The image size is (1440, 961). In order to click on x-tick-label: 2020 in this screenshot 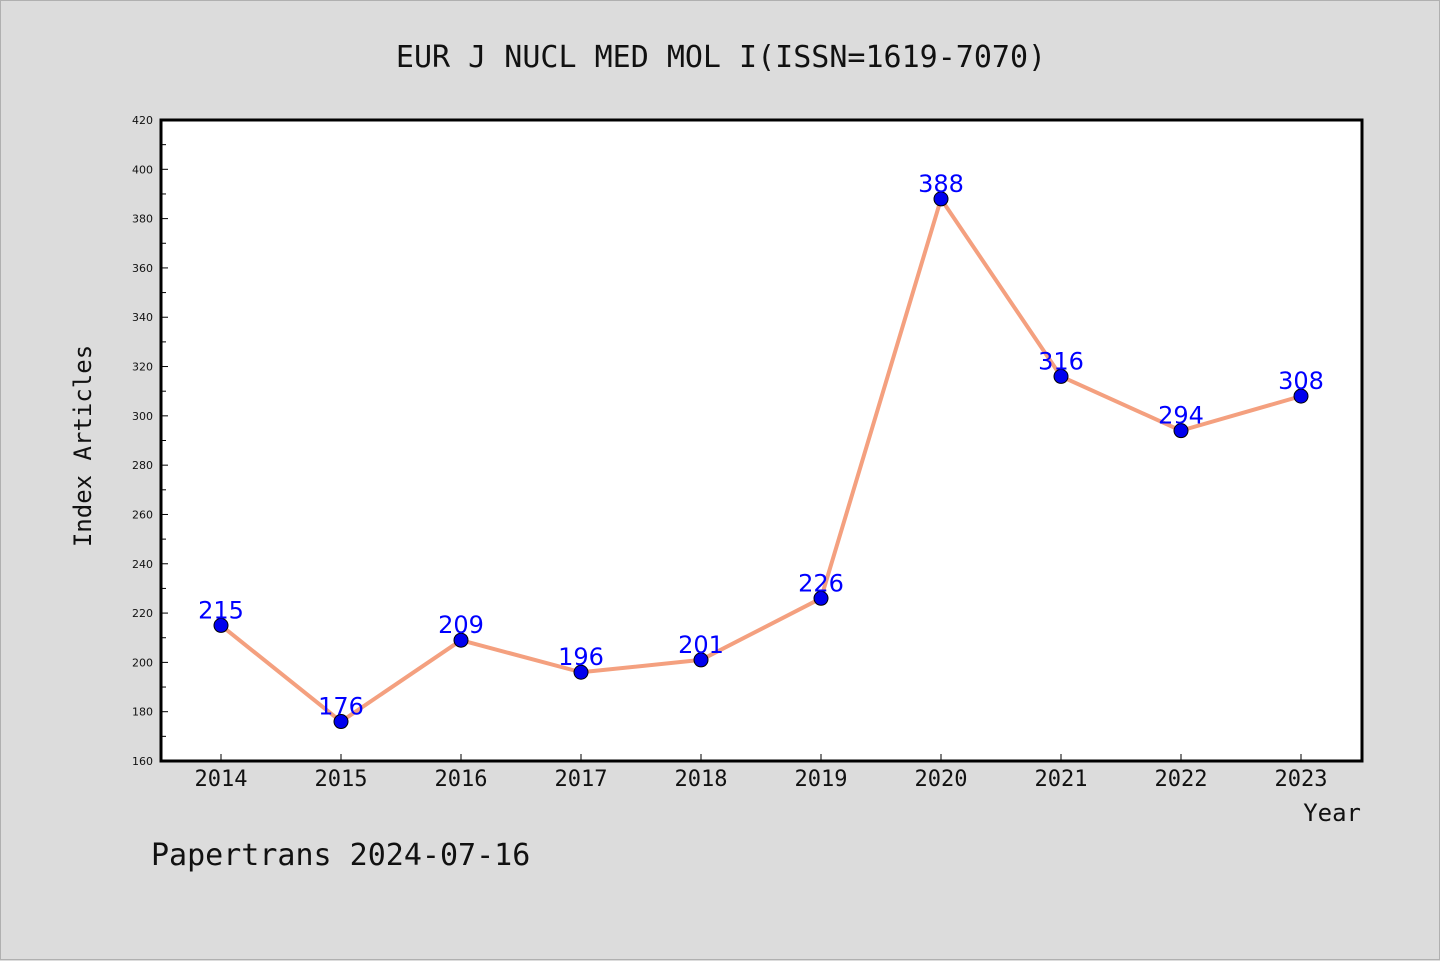, I will do `click(941, 779)`.